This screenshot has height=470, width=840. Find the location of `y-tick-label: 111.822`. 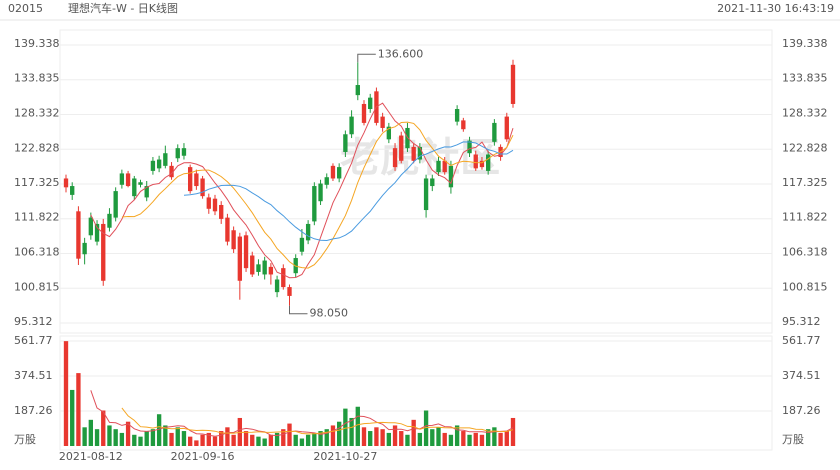

y-tick-label: 111.822 is located at coordinates (37, 217).